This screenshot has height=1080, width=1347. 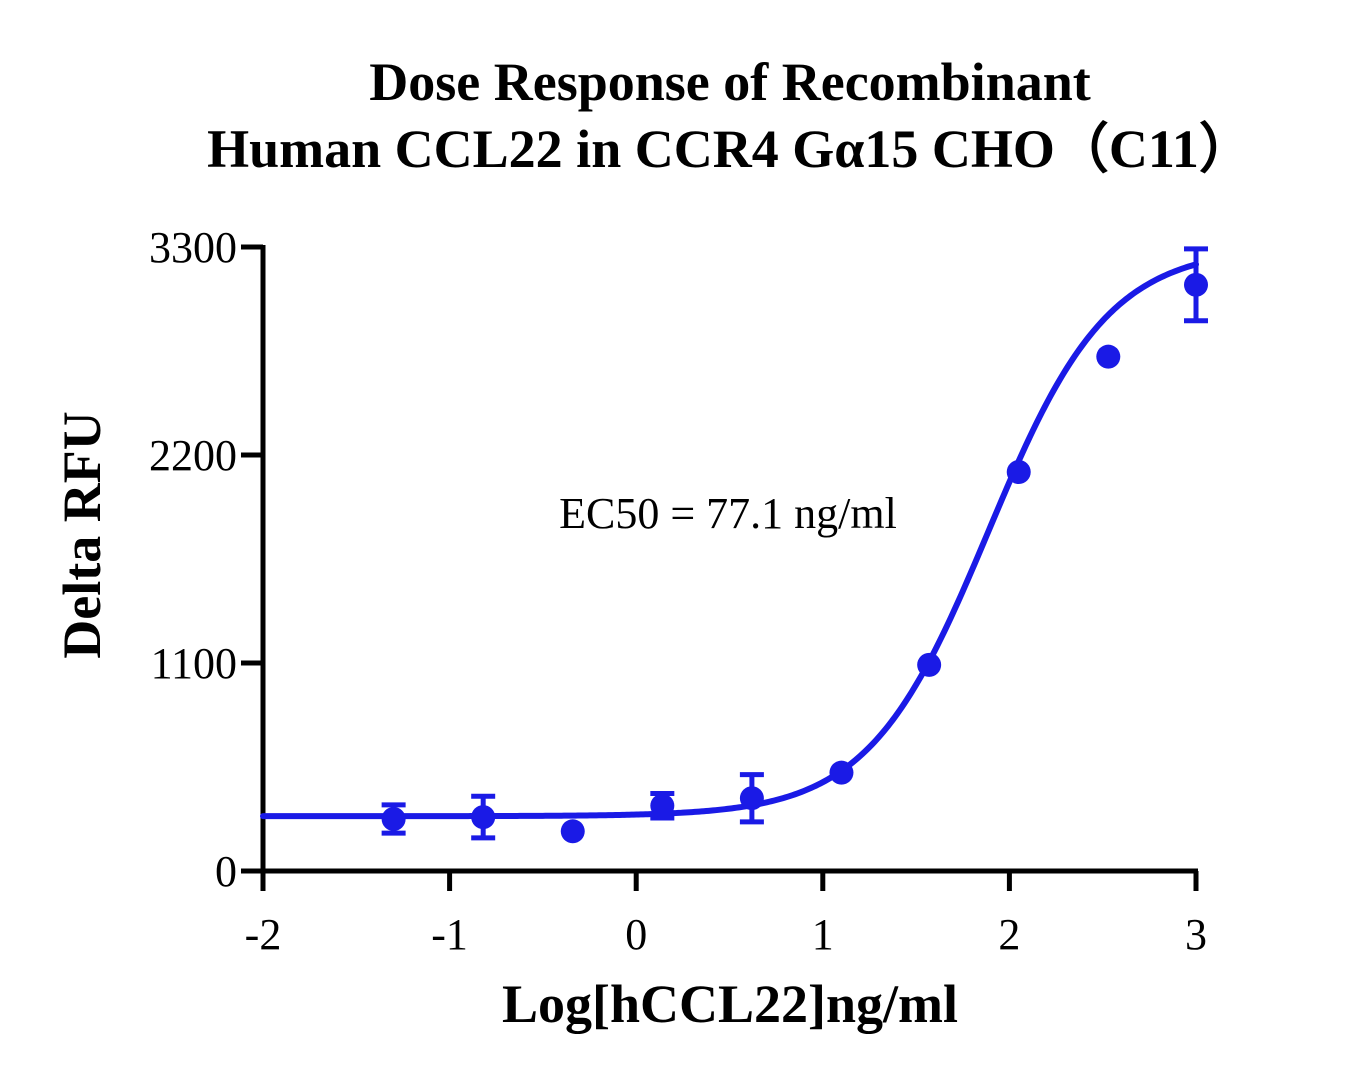 What do you see at coordinates (730, 1004) in the screenshot?
I see `x-axis-title: Log[hCCL22]ng/ml` at bounding box center [730, 1004].